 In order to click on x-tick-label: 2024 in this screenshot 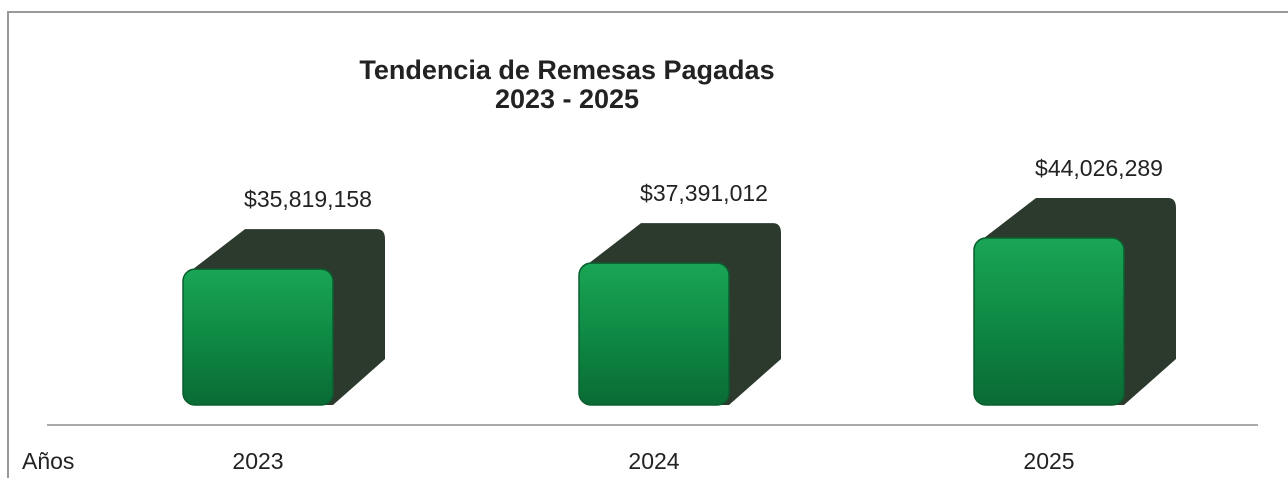, I will do `click(653, 461)`.